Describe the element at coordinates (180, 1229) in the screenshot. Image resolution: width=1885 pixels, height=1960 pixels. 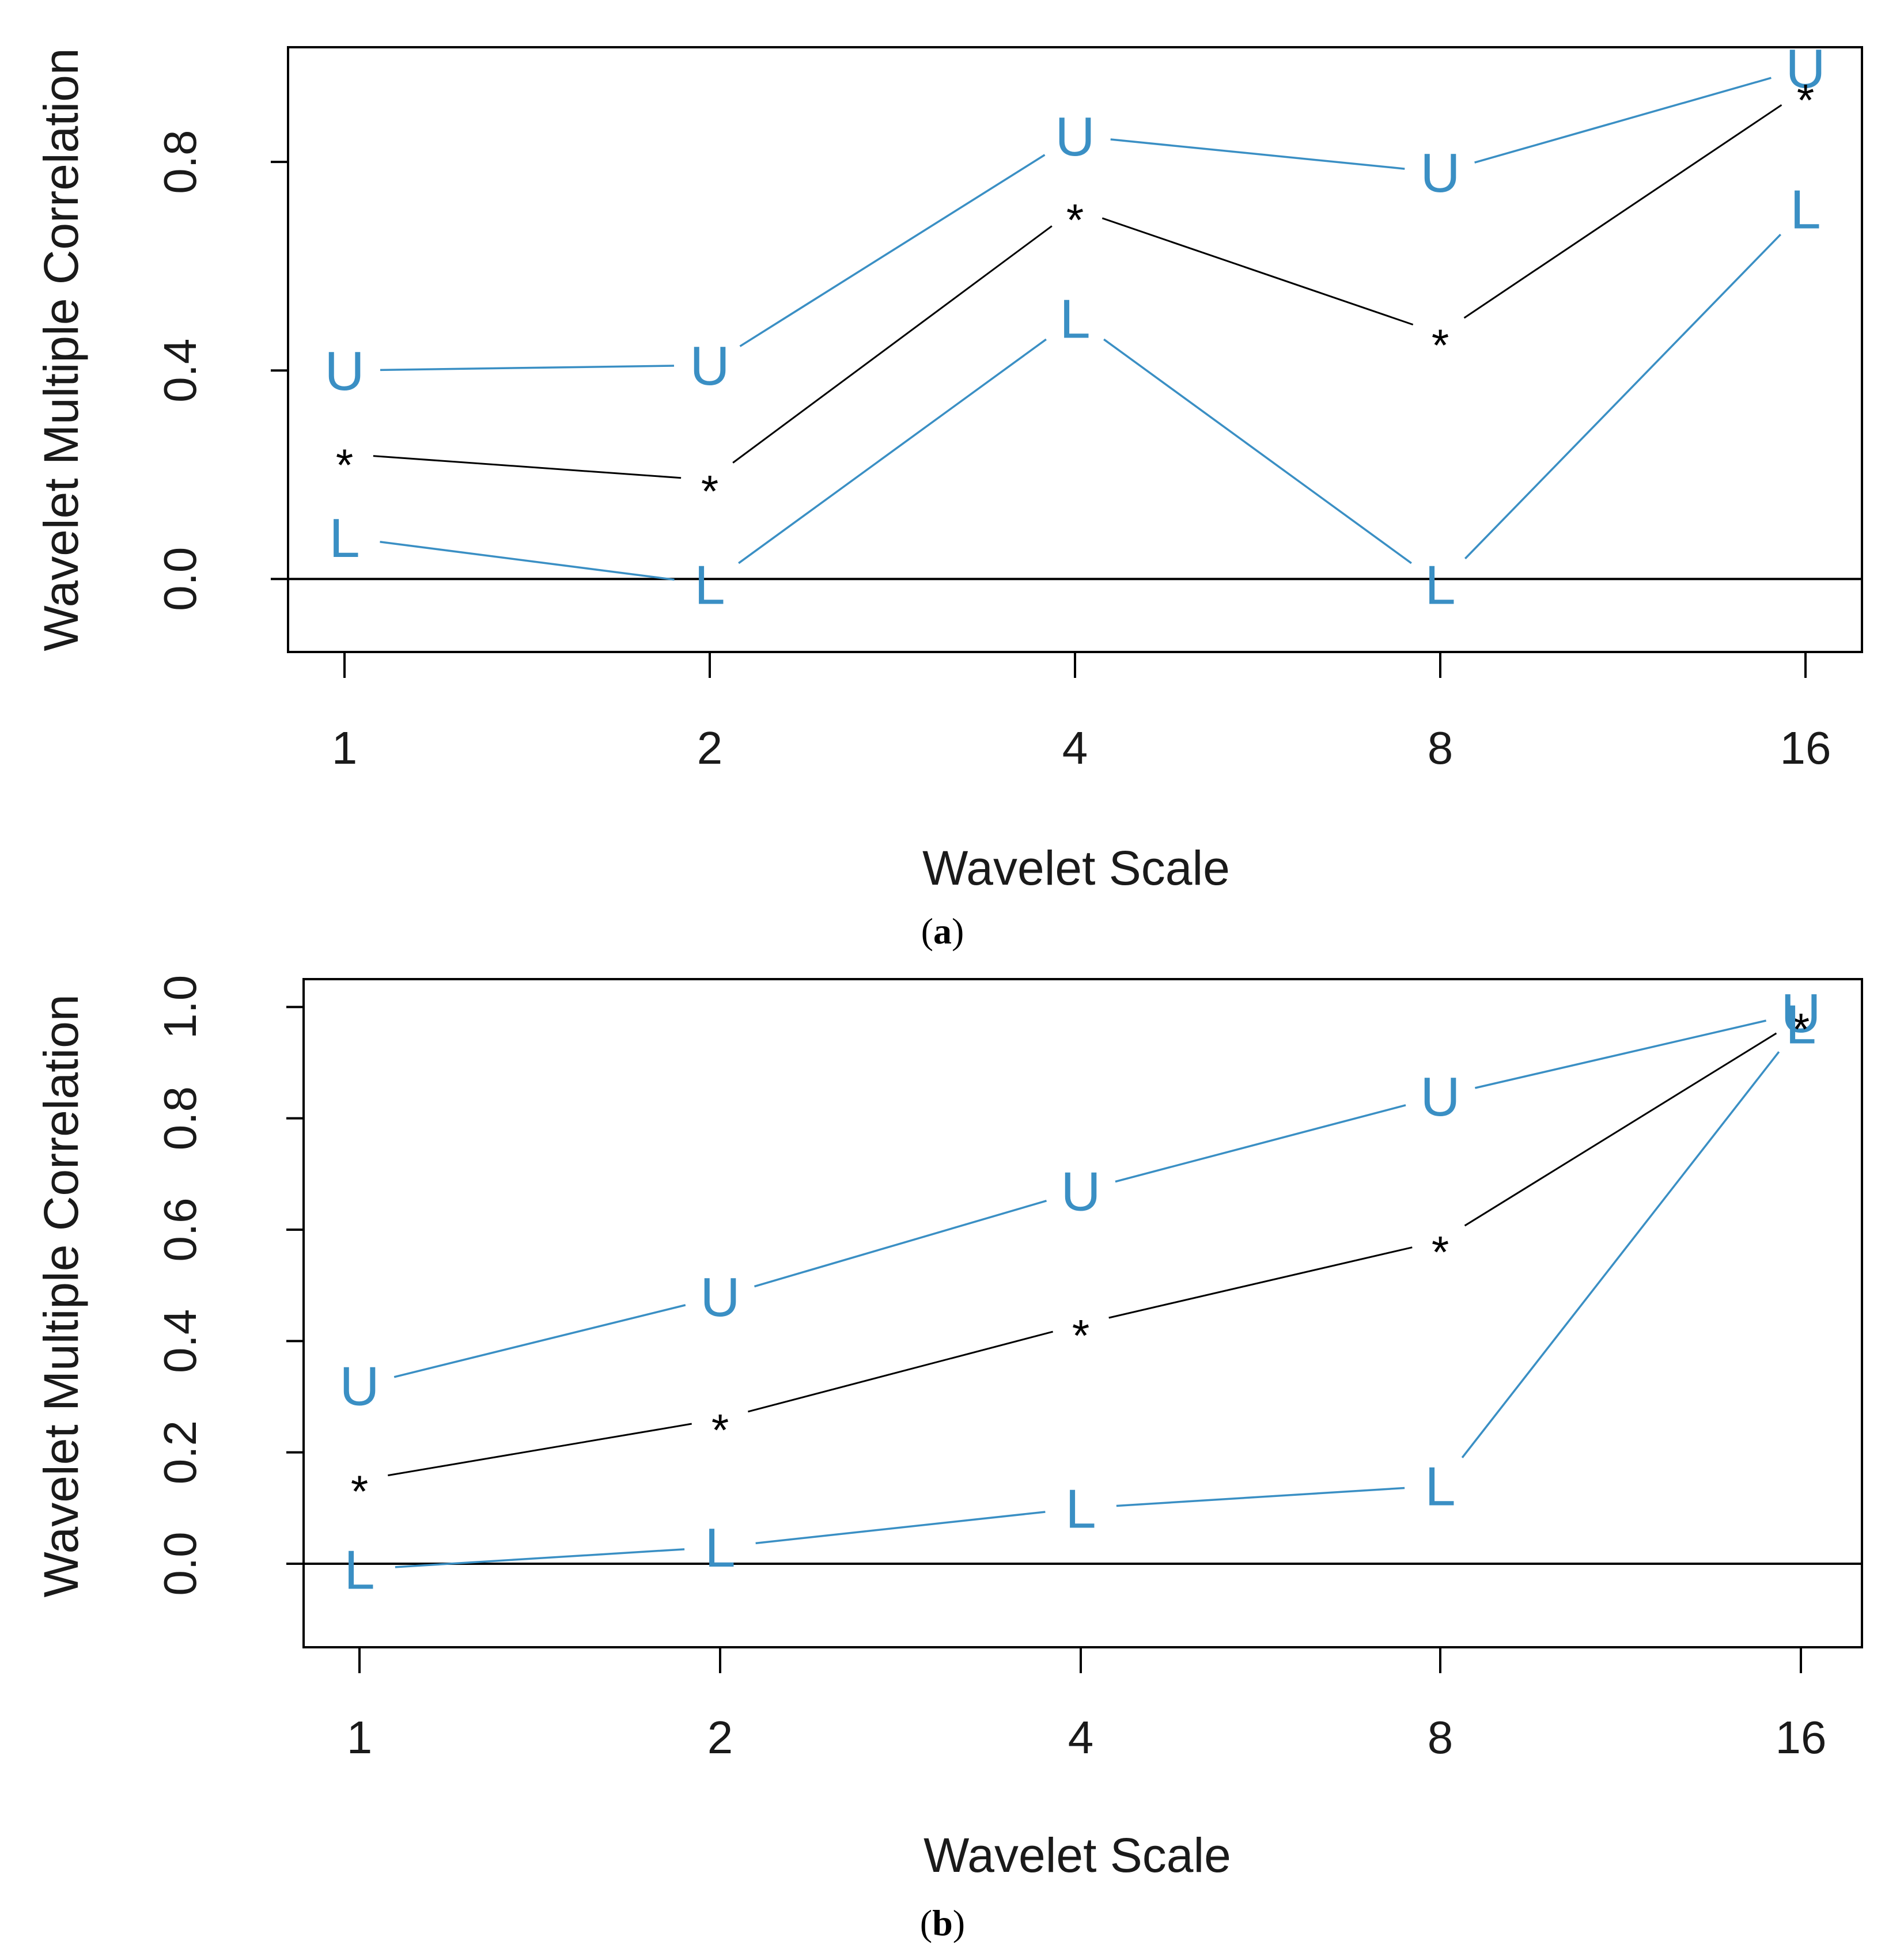
I see `y-tick-label: 0.6` at that location.